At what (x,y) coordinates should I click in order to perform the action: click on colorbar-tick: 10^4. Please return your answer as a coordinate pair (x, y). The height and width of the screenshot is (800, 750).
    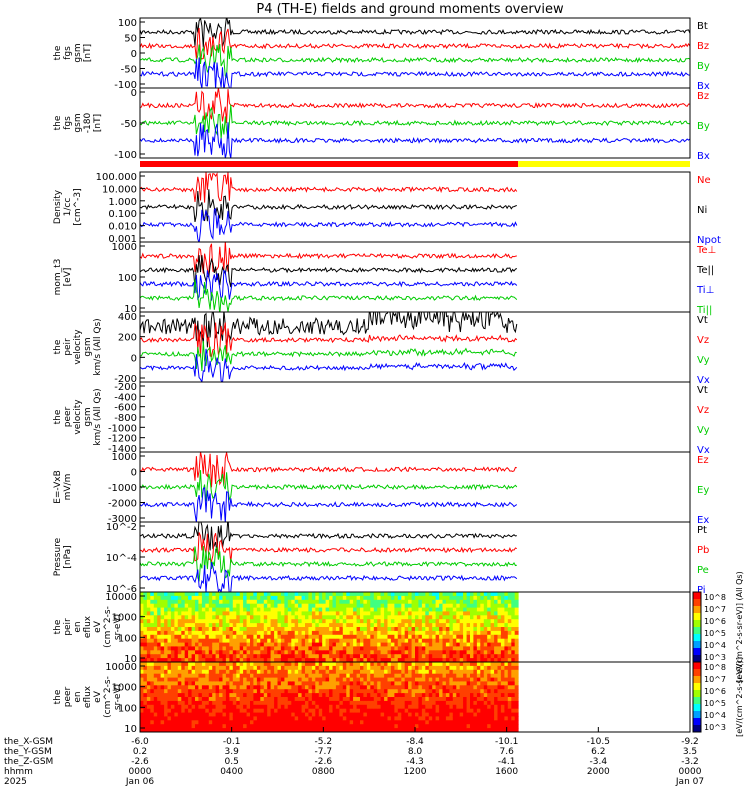
    Looking at the image, I should click on (715, 715).